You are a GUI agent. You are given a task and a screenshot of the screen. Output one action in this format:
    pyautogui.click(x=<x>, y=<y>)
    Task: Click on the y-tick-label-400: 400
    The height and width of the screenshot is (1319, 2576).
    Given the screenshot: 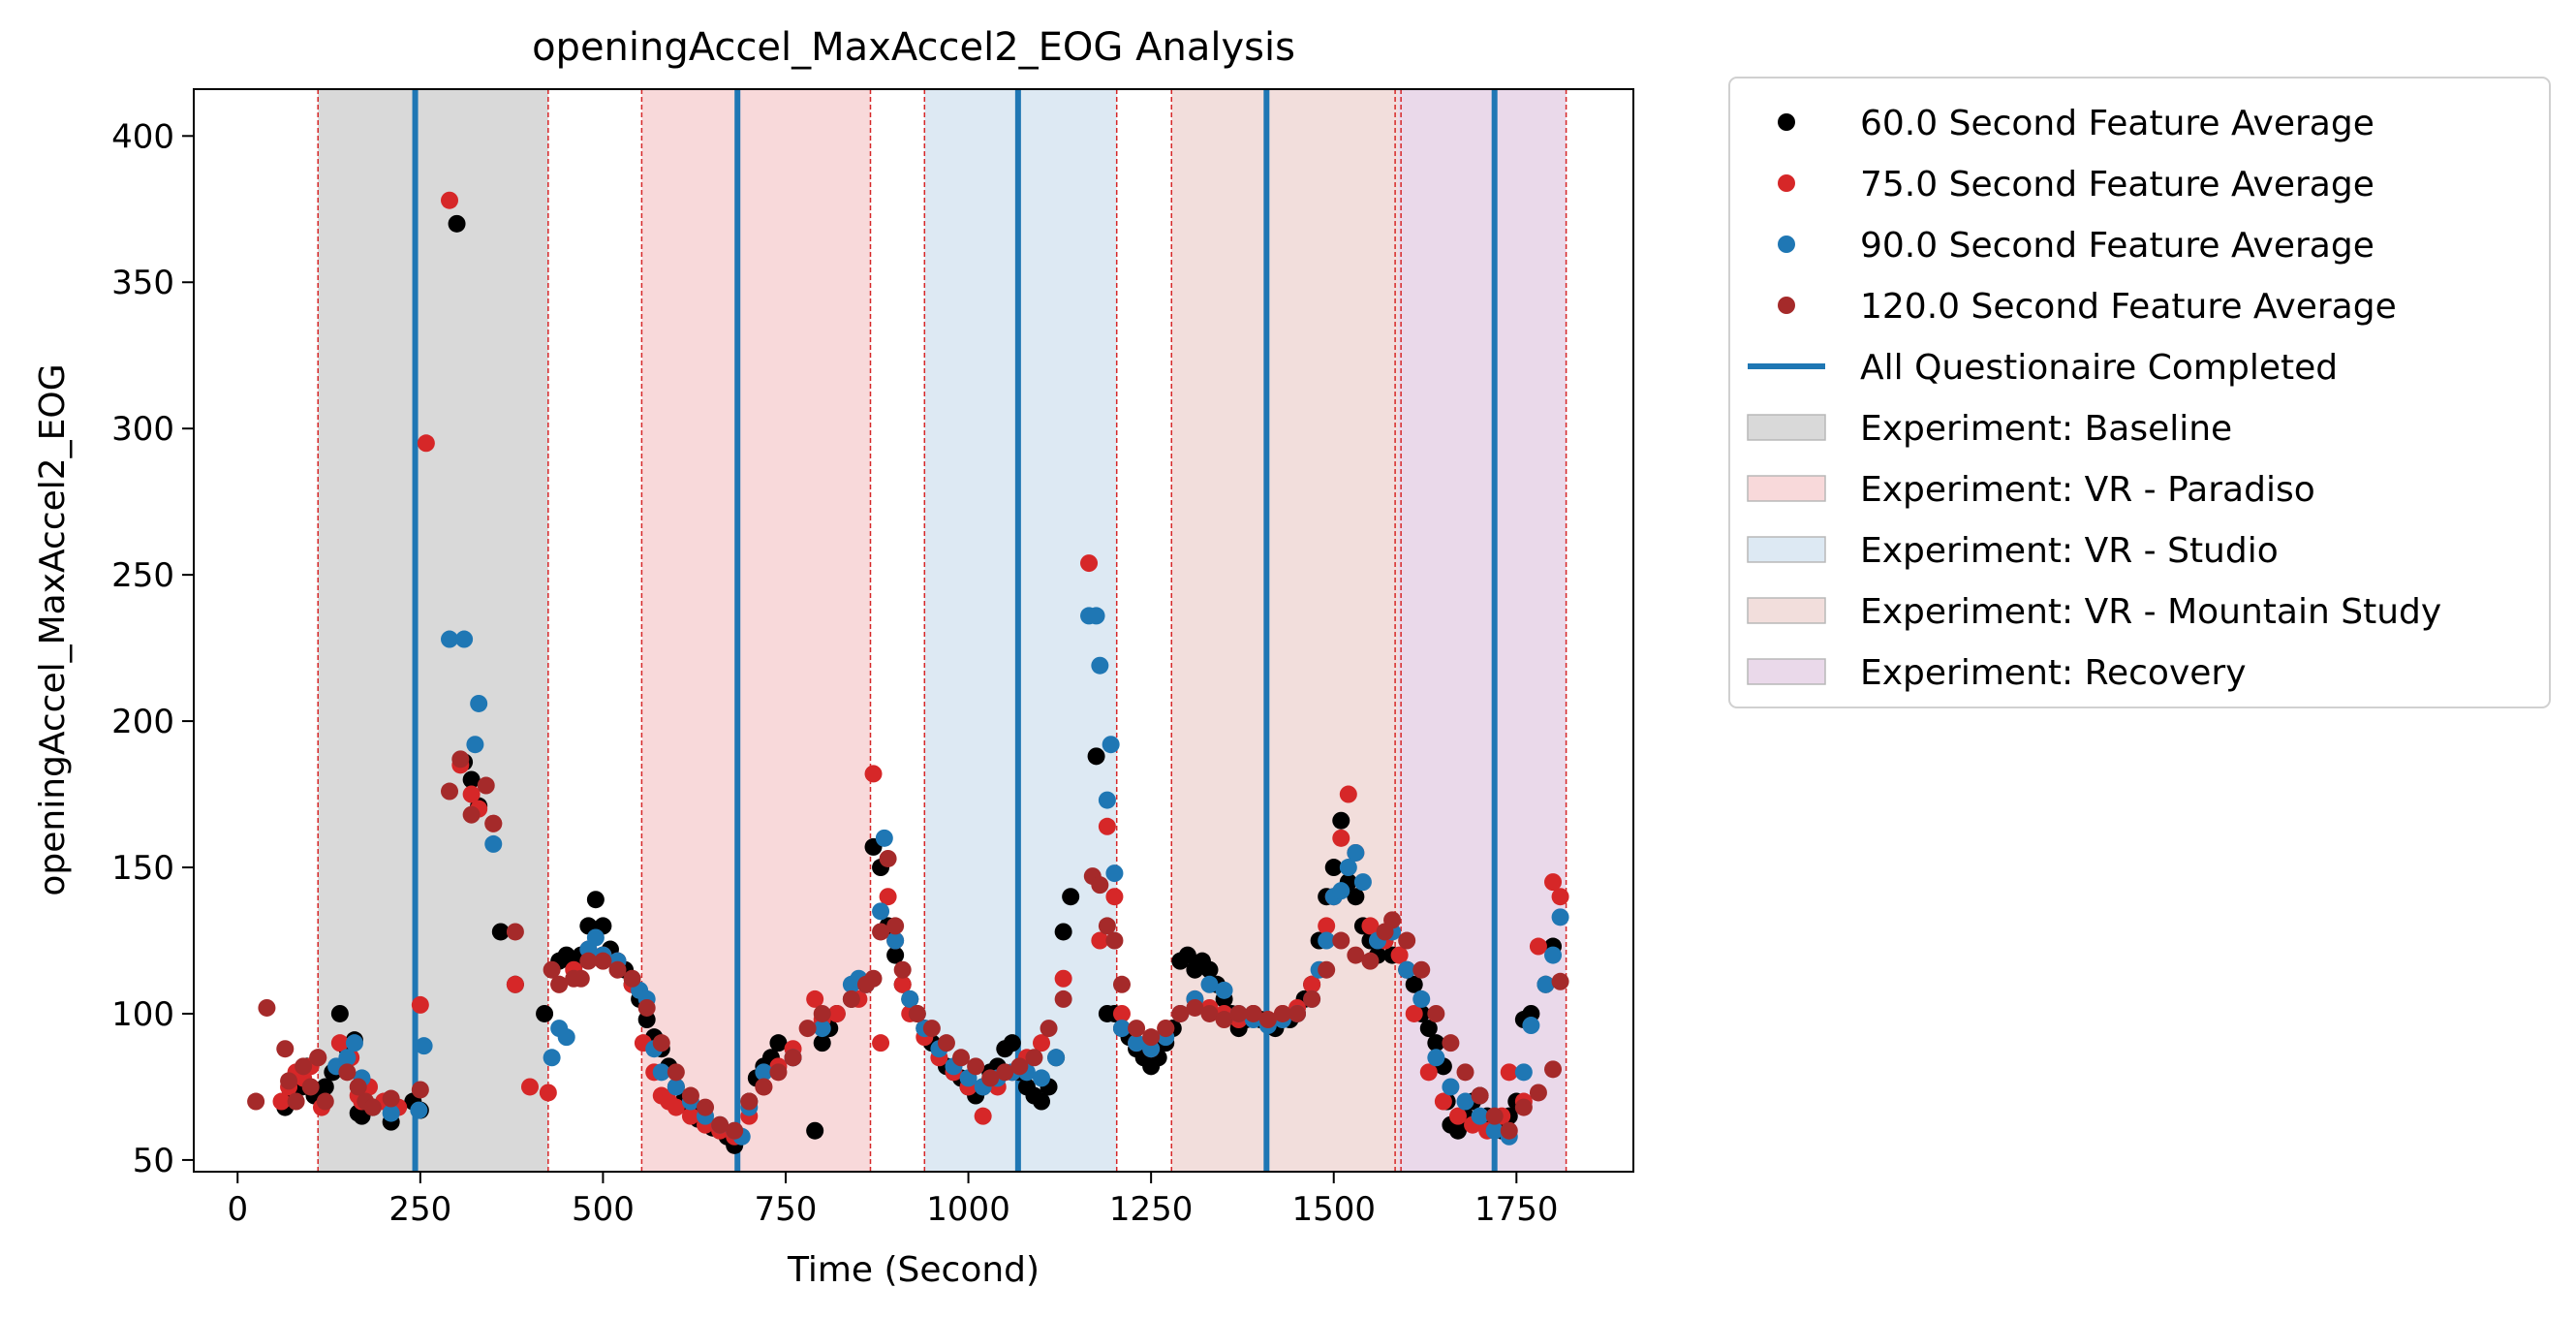 What is the action you would take?
    pyautogui.click(x=142, y=136)
    